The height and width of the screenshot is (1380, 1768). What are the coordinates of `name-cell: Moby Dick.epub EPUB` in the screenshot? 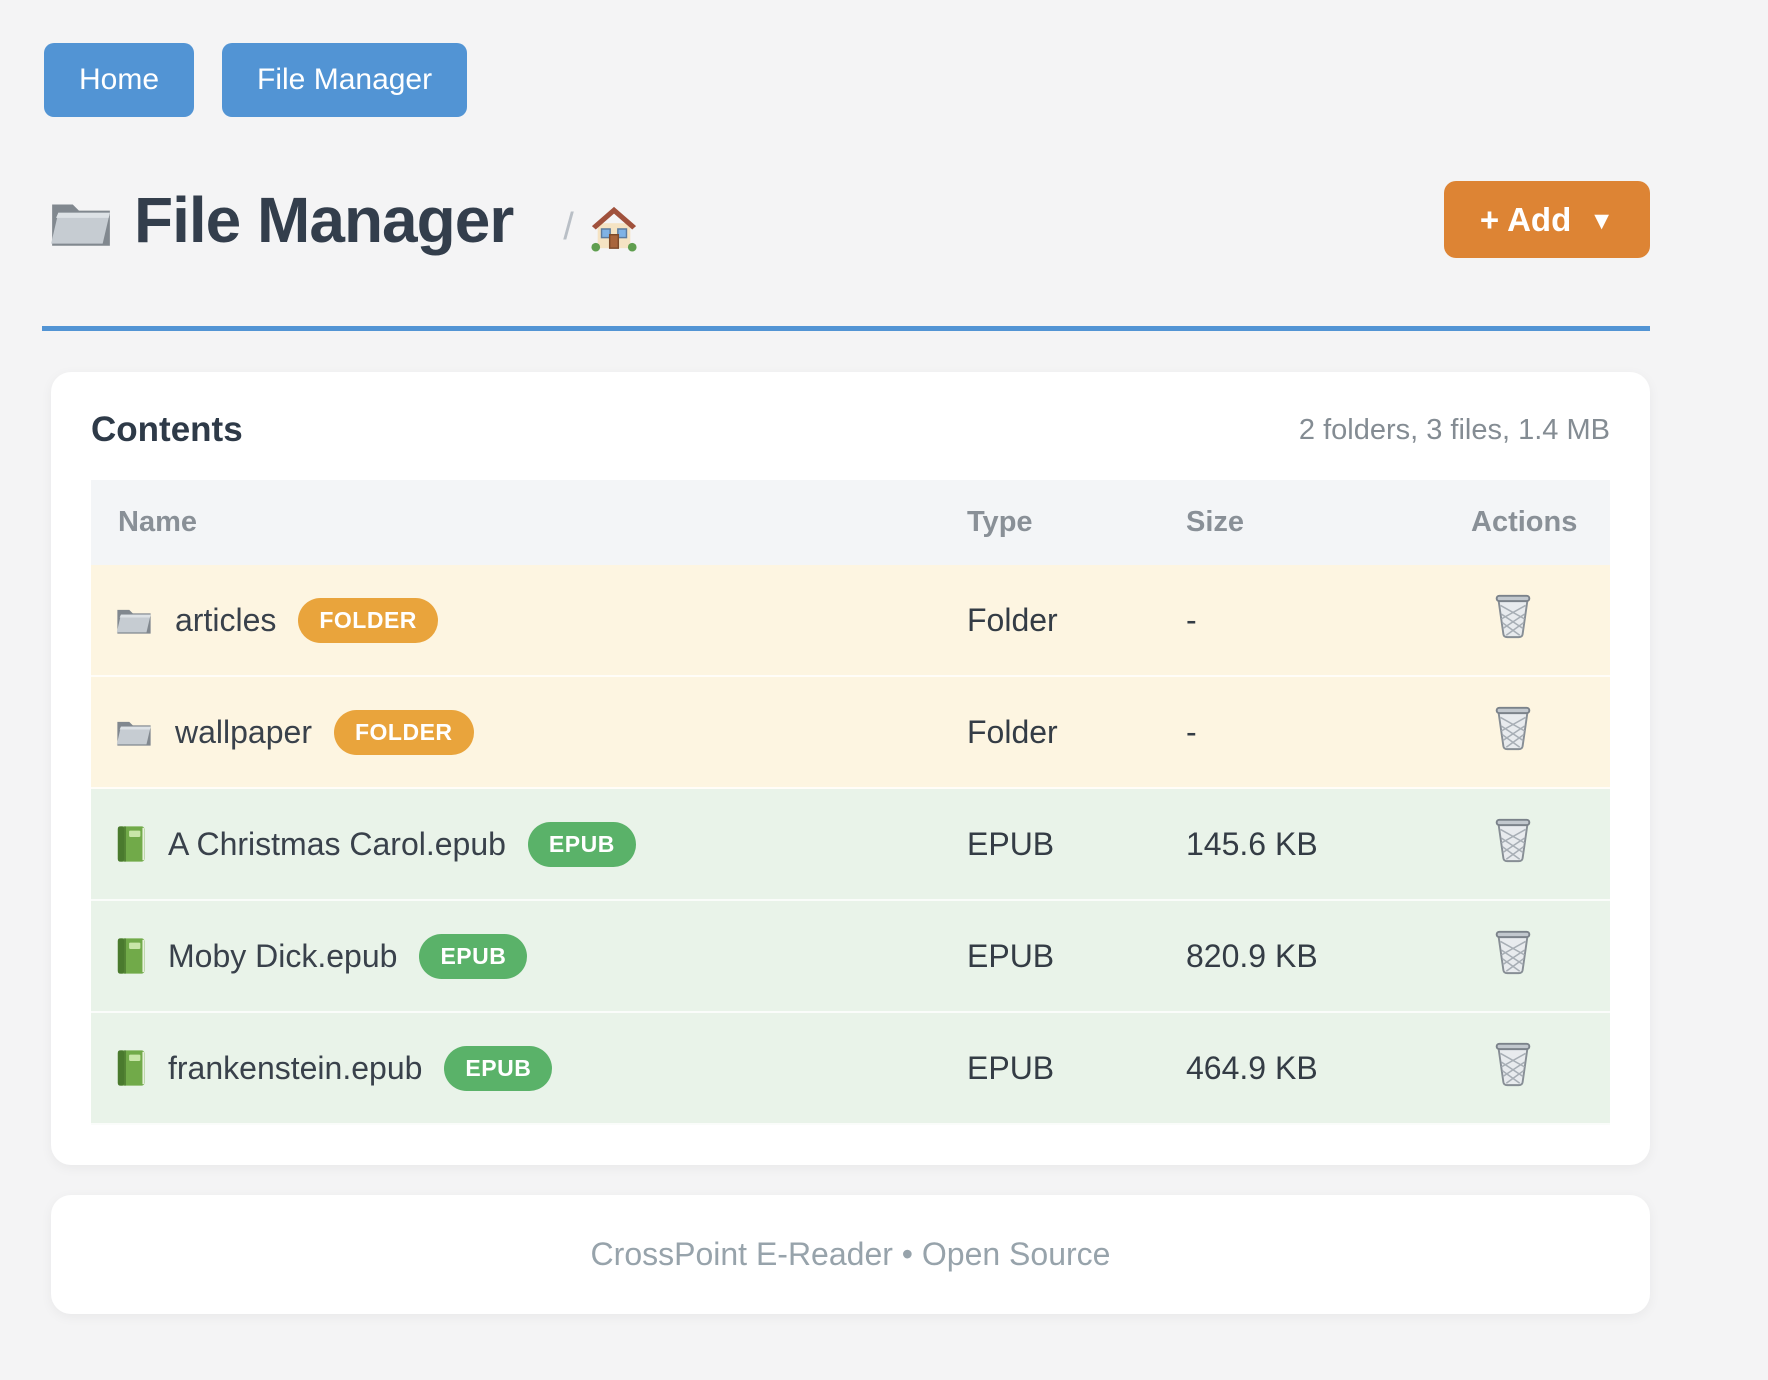 It's located at (529, 956).